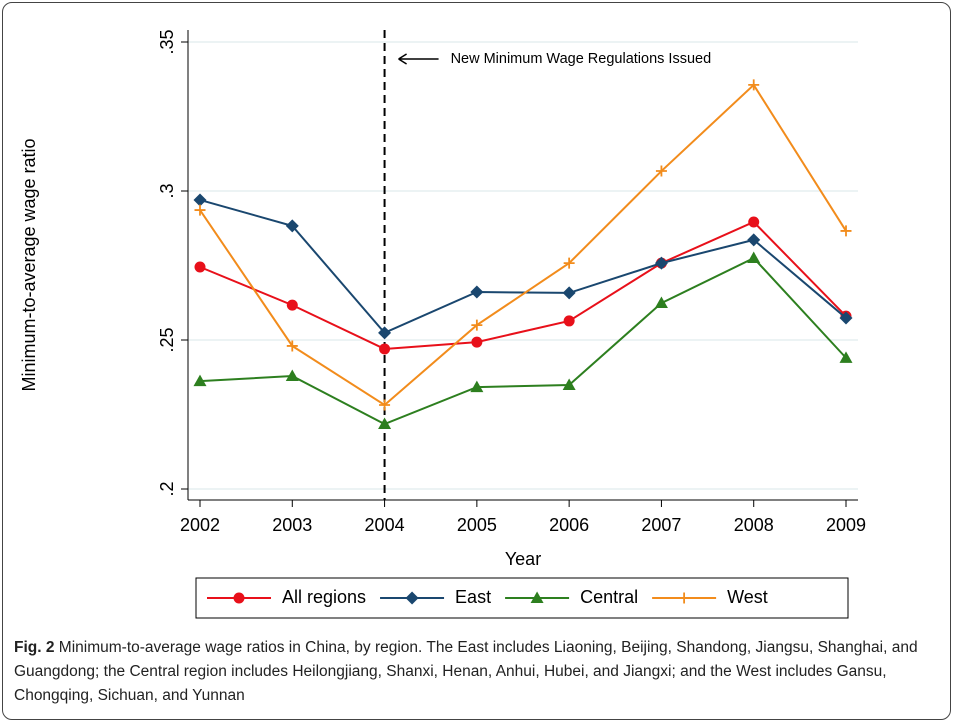 The image size is (955, 724). Describe the element at coordinates (523, 559) in the screenshot. I see `x-axis-label: Year` at that location.